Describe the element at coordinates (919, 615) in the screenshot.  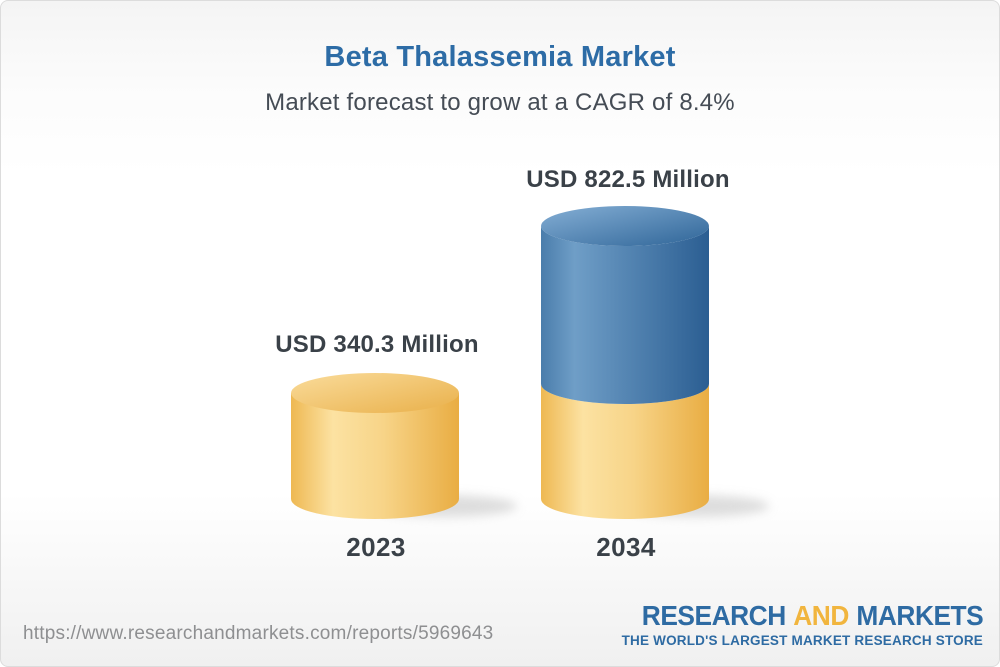
I see `logo-word-markets: MARKETS` at that location.